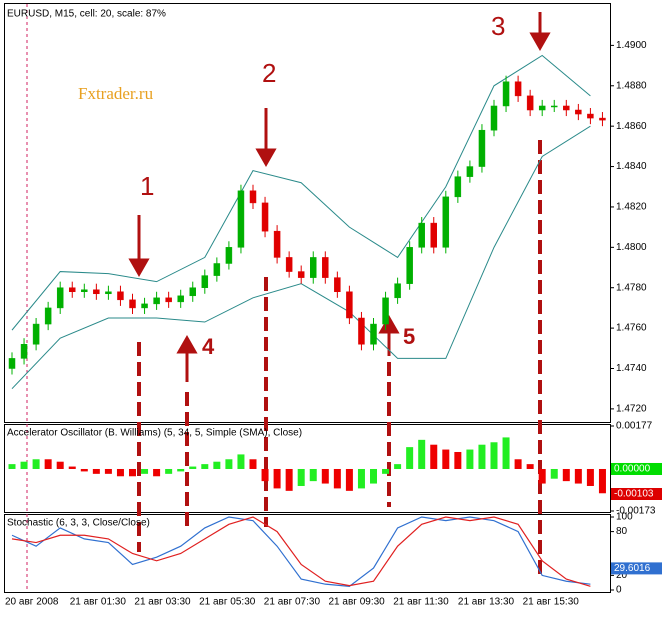 The image size is (663, 617). What do you see at coordinates (269, 73) in the screenshot?
I see `annotation: 2` at bounding box center [269, 73].